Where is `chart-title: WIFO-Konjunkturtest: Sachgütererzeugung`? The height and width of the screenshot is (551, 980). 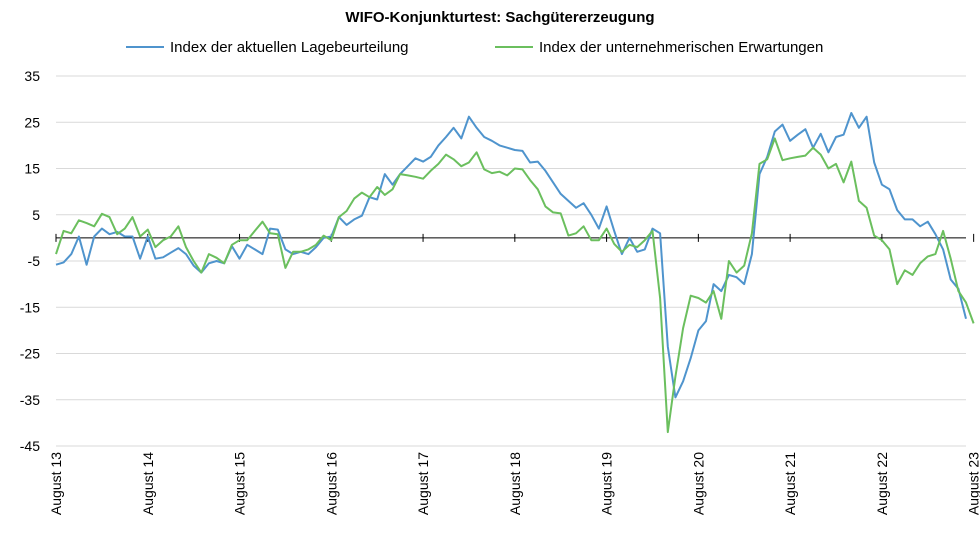
chart-title: WIFO-Konjunkturtest: Sachgütererzeugung is located at coordinates (499, 17).